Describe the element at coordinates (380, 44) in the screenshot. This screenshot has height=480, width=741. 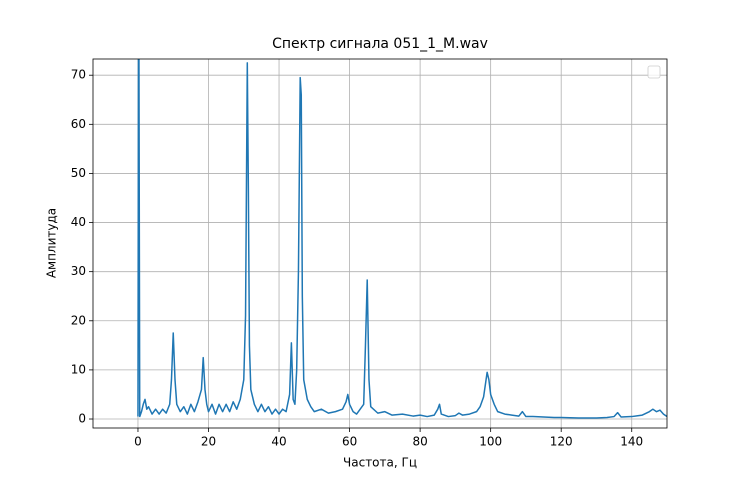
I see `chart-title: Спектр сигнала 051_1_M.wav` at that location.